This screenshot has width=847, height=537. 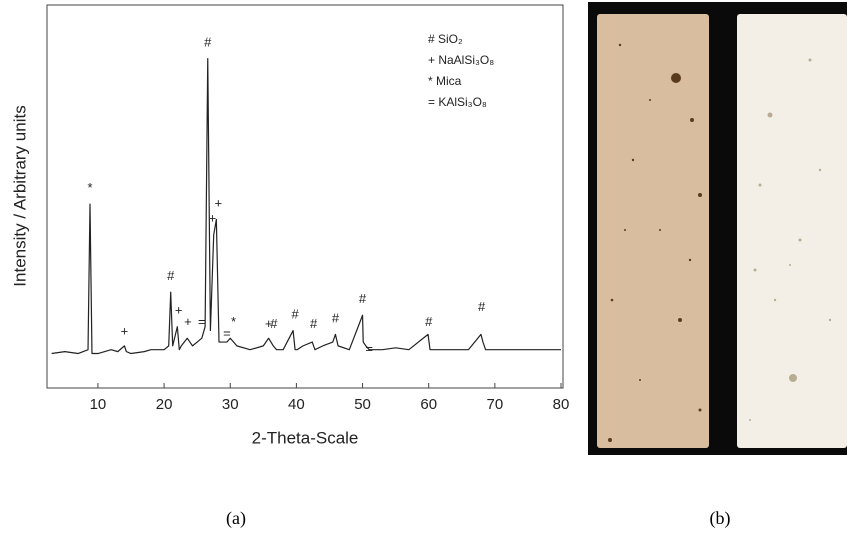 I want to click on legend-entry: + NaAlSi₃O₈, so click(x=461, y=60).